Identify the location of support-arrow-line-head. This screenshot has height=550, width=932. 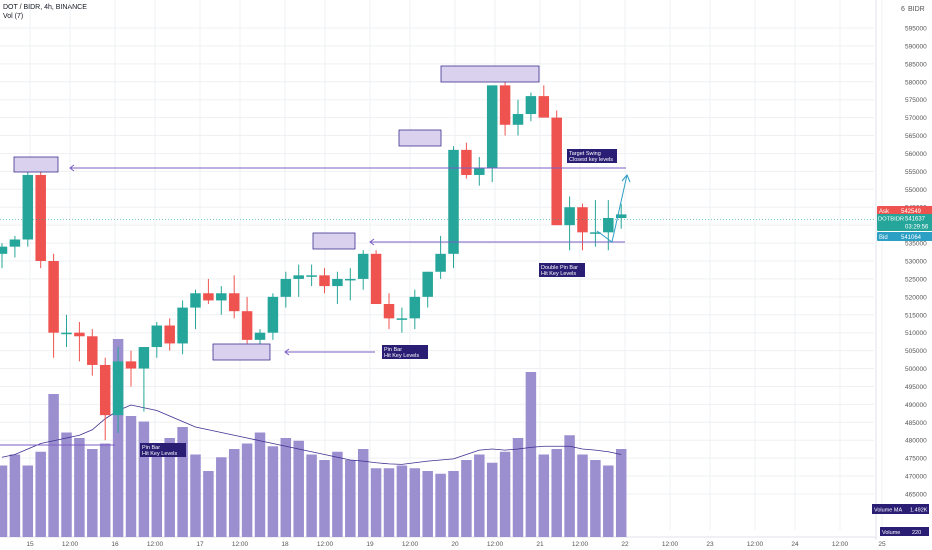
(372, 242).